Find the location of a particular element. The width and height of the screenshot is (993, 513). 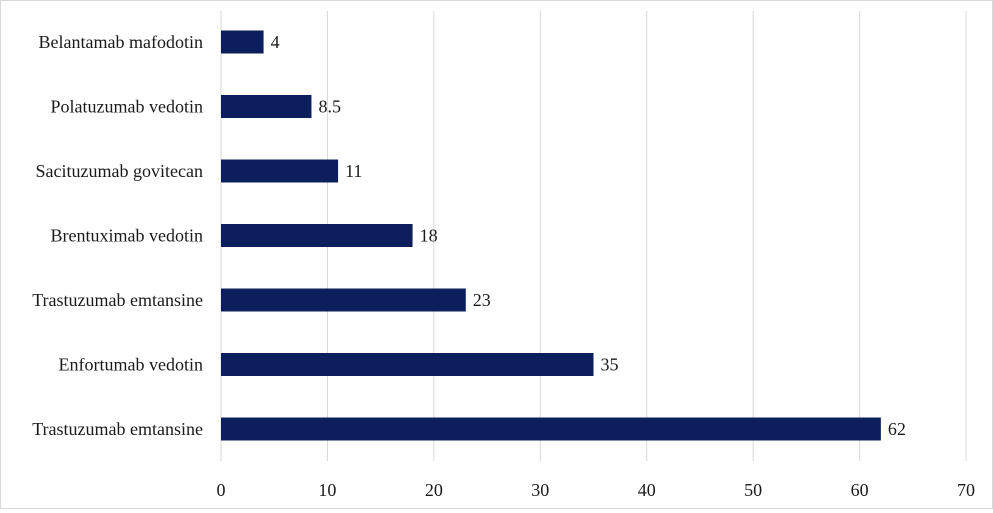

x-tick-label: 10 is located at coordinates (327, 490).